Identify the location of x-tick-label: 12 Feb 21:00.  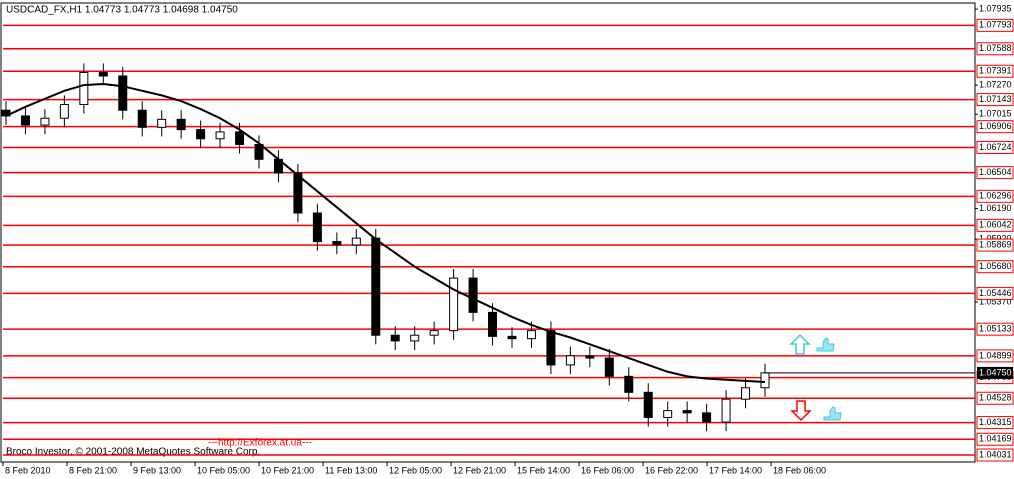
(479, 470).